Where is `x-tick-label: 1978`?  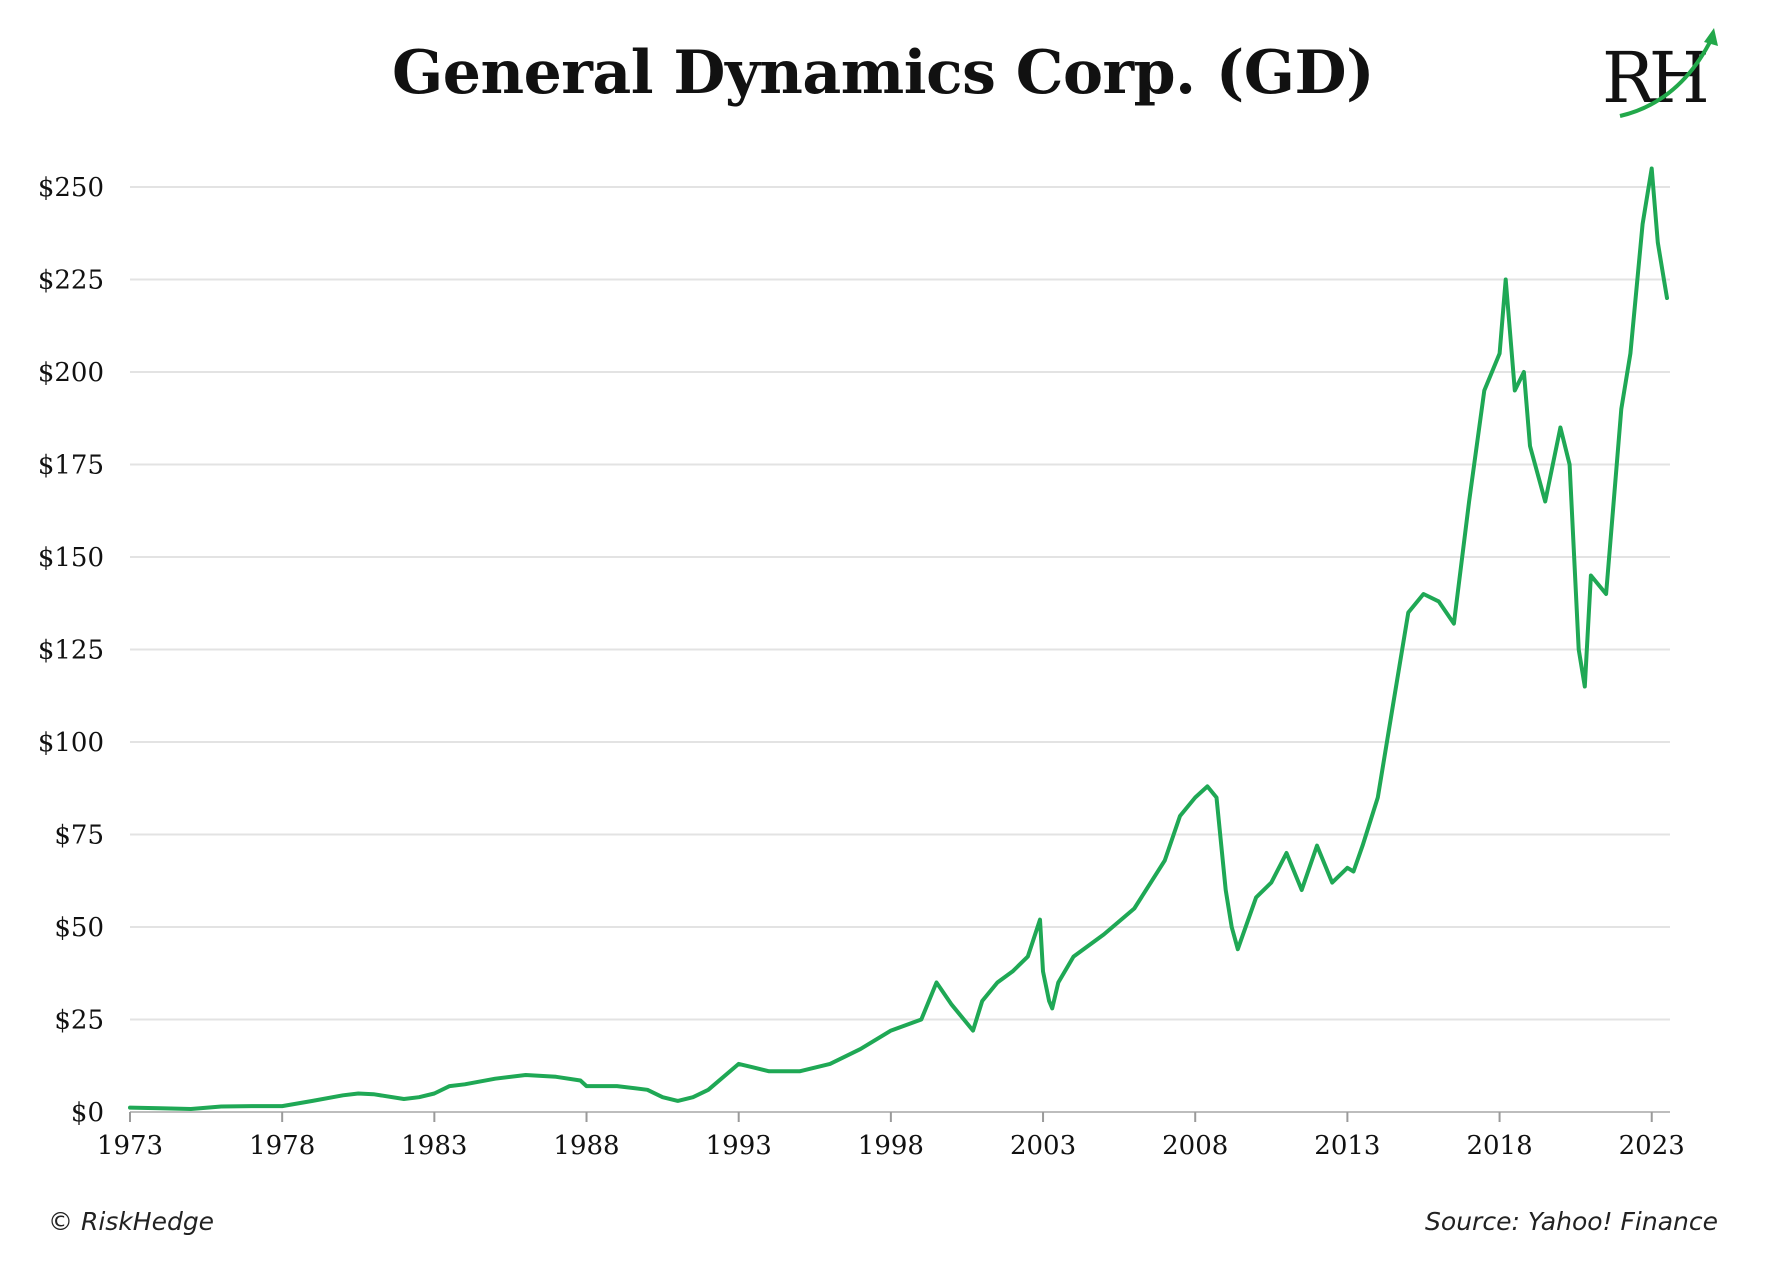
x-tick-label: 1978 is located at coordinates (282, 1146).